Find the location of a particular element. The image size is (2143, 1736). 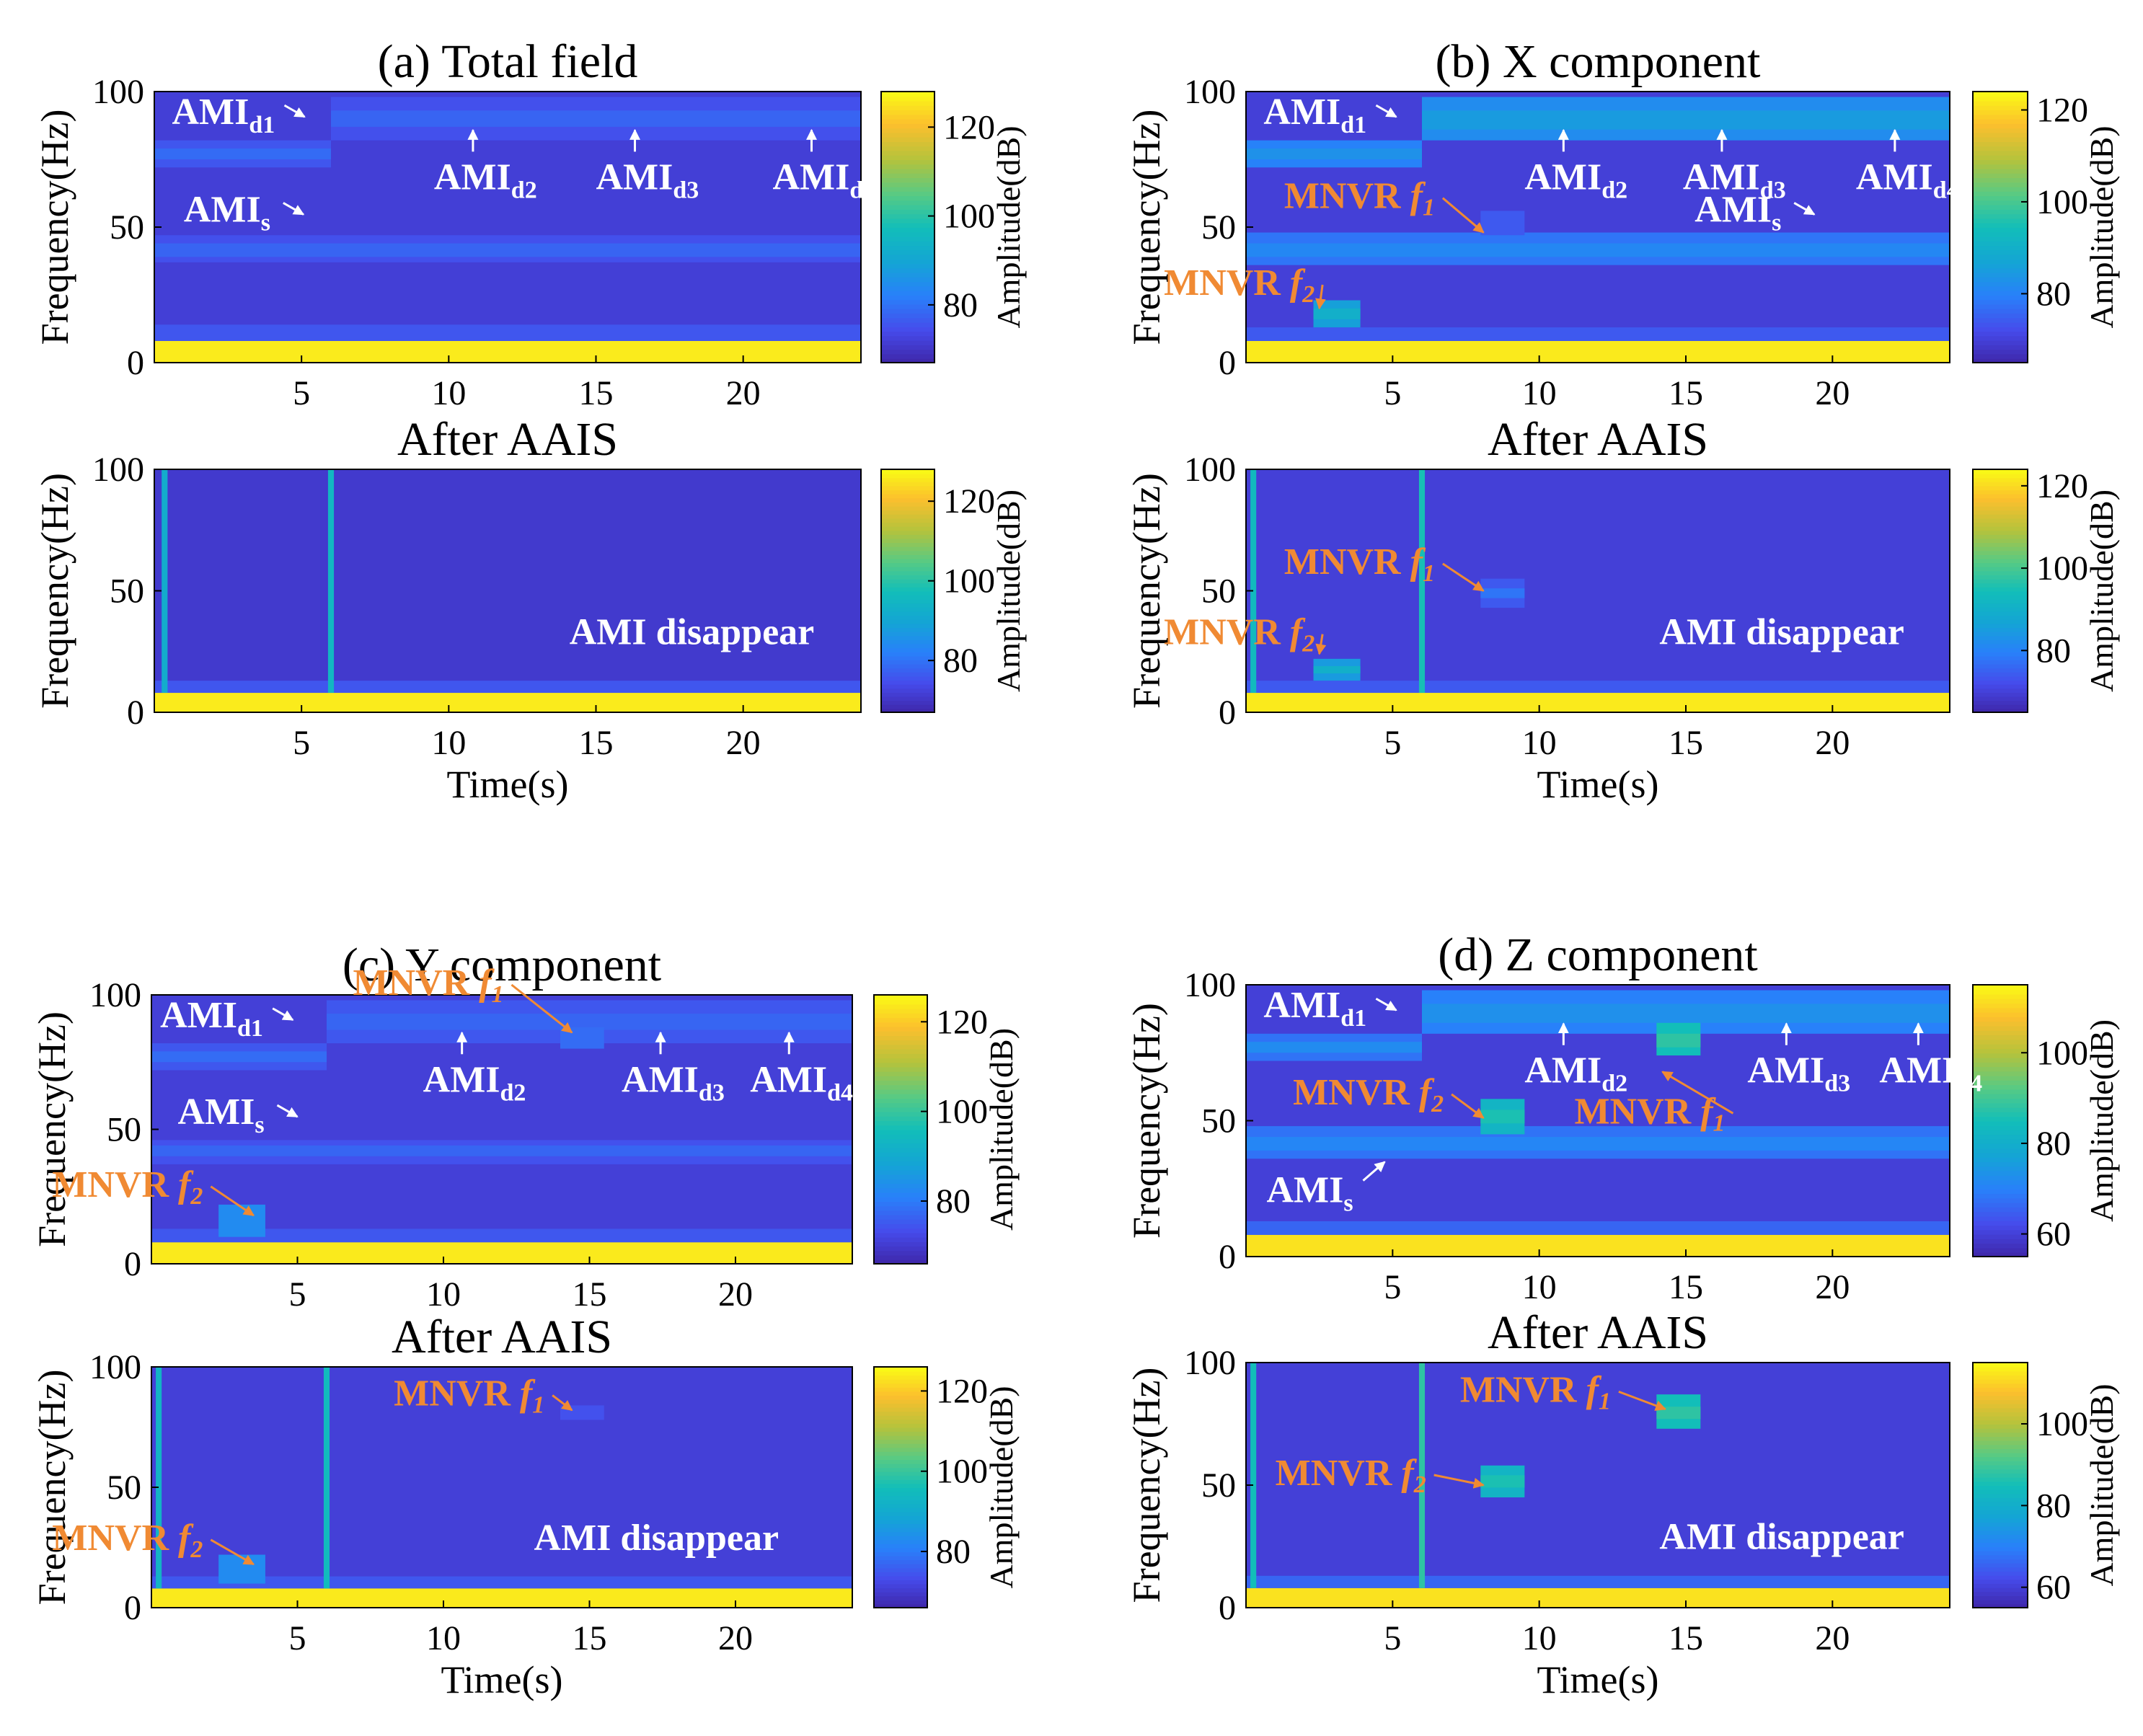

annotation-ami: AMId1 is located at coordinates (224, 115).